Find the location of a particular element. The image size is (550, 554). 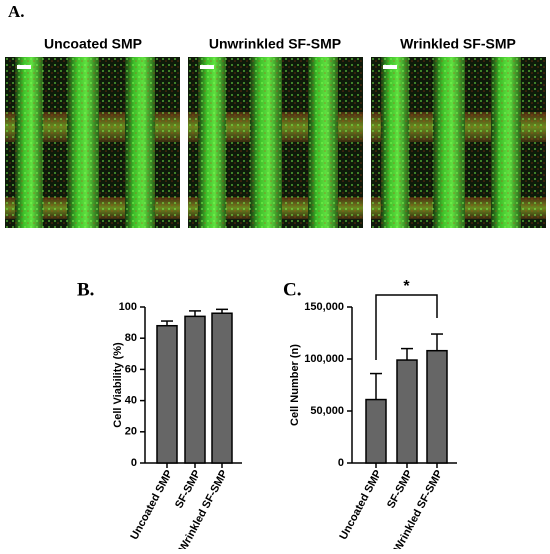

panel-label: C. is located at coordinates (292, 289).